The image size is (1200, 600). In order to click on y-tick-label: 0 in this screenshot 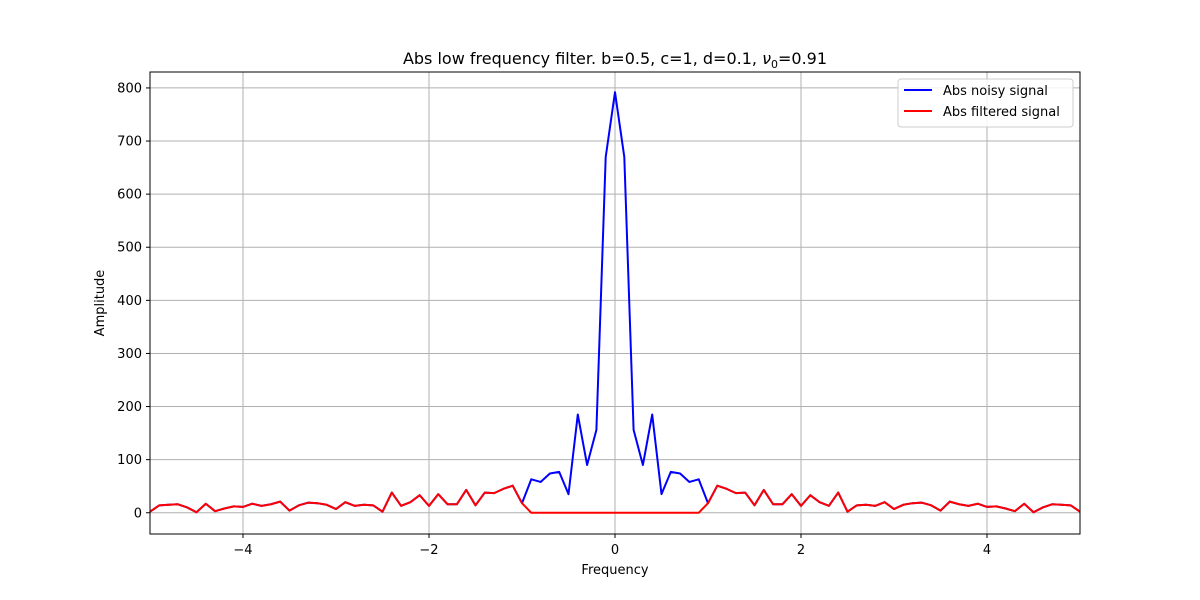, I will do `click(138, 513)`.